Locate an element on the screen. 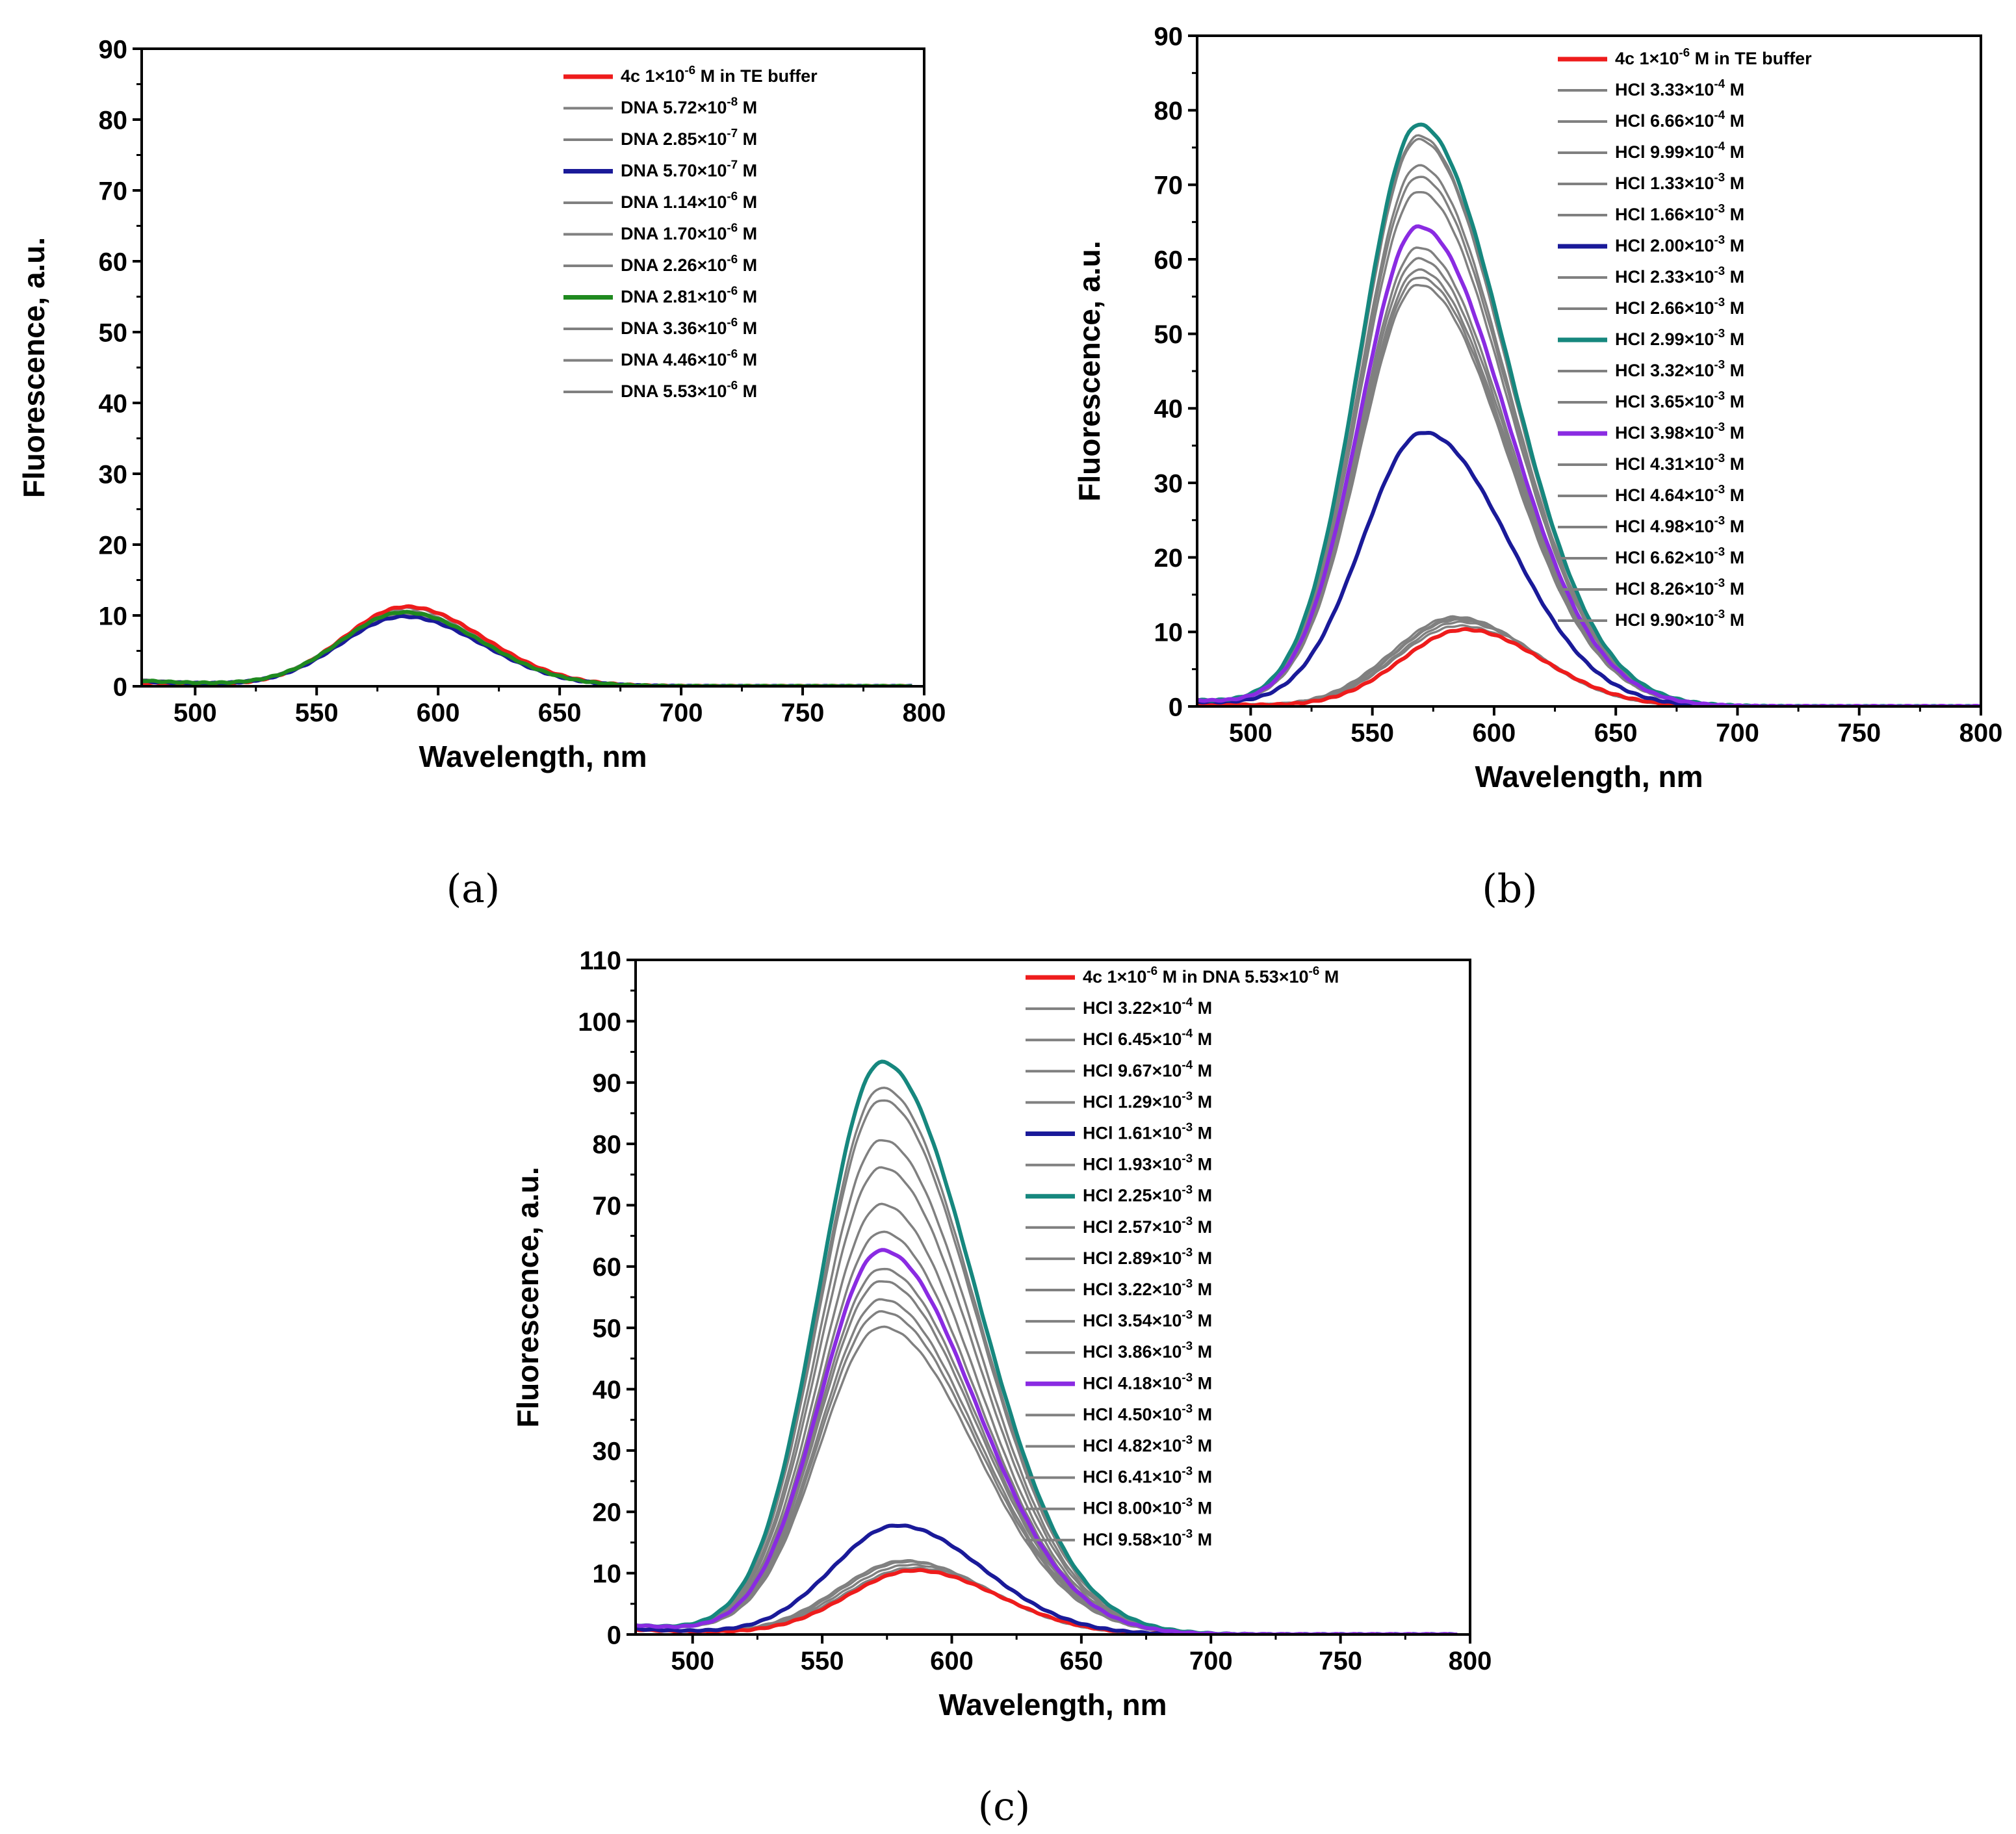 This screenshot has height=1834, width=2016. legend-entry: HCl 1.61×10-3 M is located at coordinates (1119, 1132).